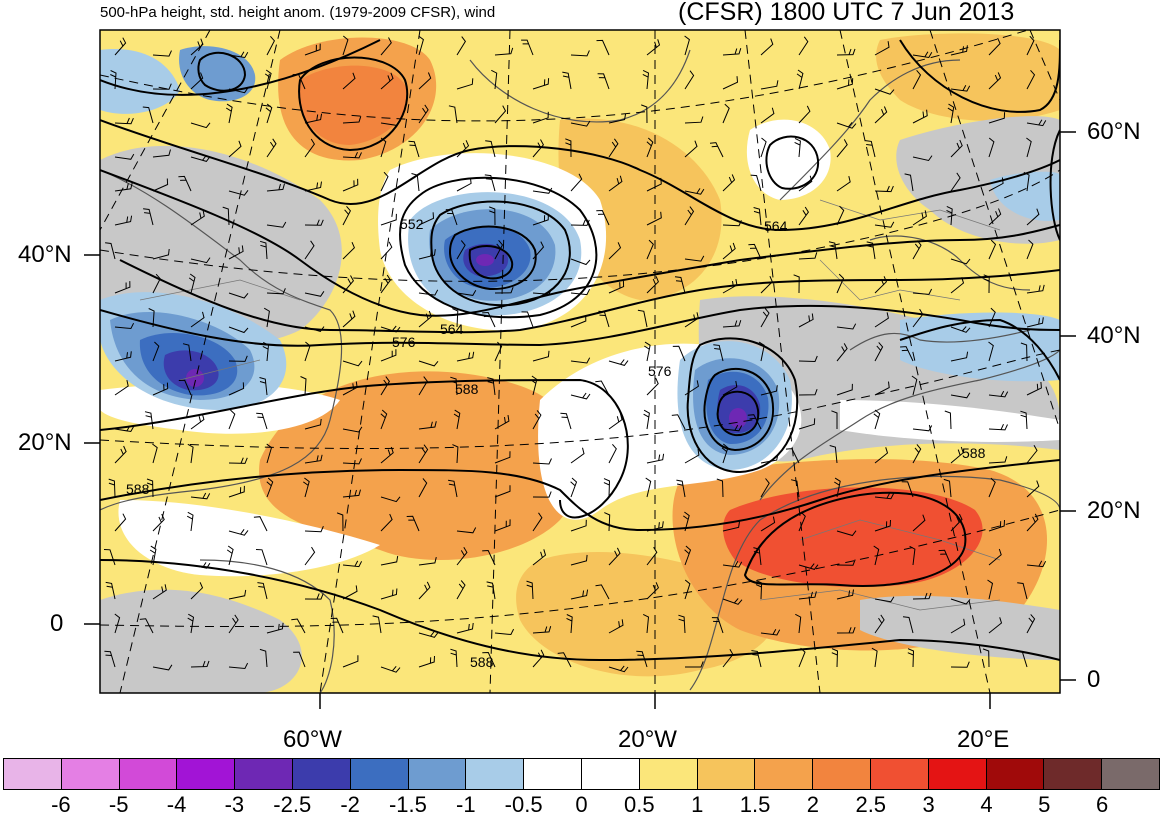 Image resolution: width=1160 pixels, height=818 pixels. Describe the element at coordinates (813, 804) in the screenshot. I see `colorbar-tick-label: 2` at that location.